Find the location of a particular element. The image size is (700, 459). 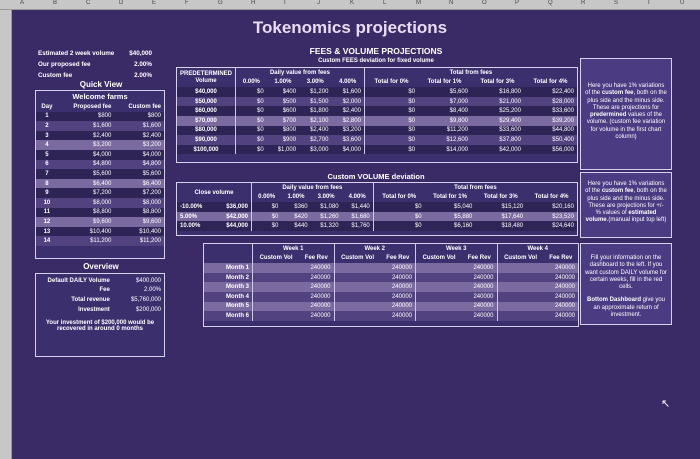

fees-cell: $16,800 is located at coordinates (510, 91).